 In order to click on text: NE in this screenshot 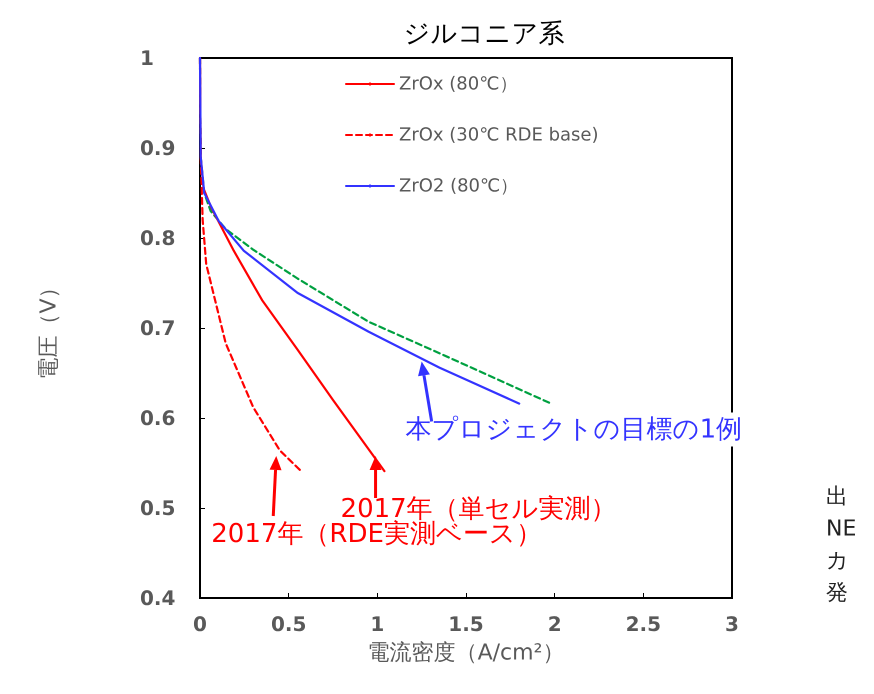, I will do `click(841, 529)`.